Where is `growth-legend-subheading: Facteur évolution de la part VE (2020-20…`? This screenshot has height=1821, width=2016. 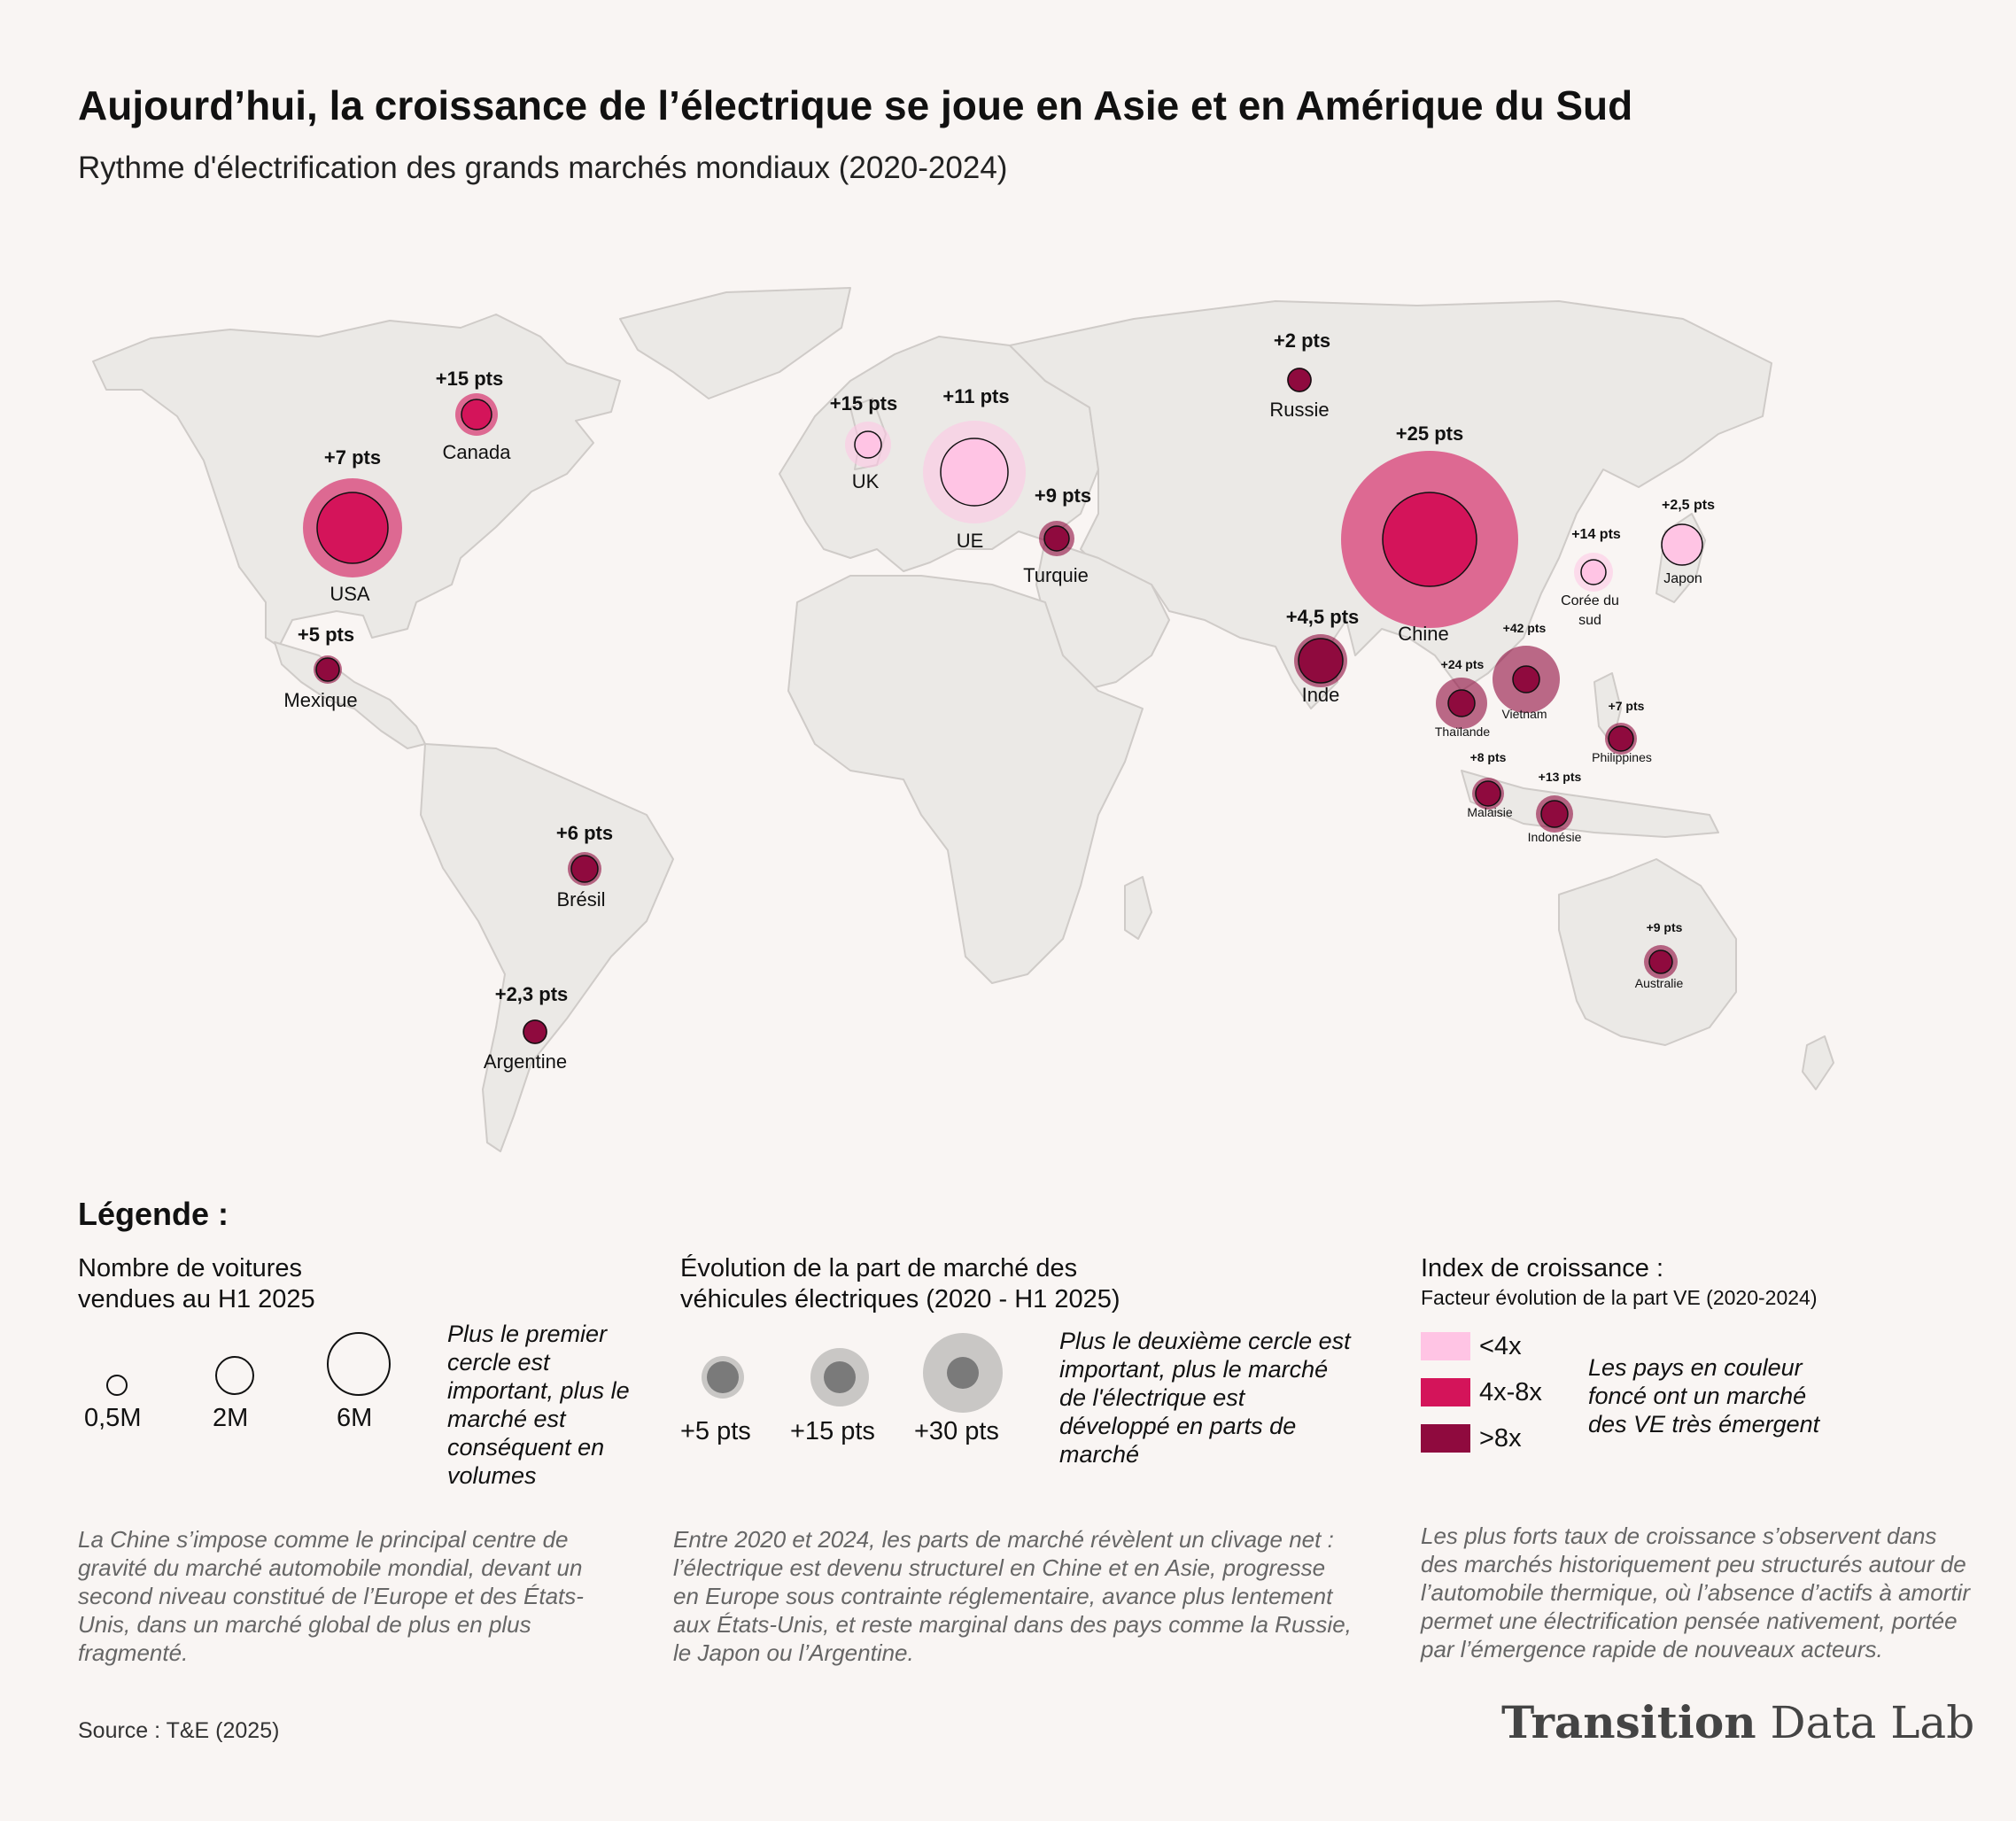
growth-legend-subheading: Facteur évolution de la part VE (2020-20… is located at coordinates (1619, 1297).